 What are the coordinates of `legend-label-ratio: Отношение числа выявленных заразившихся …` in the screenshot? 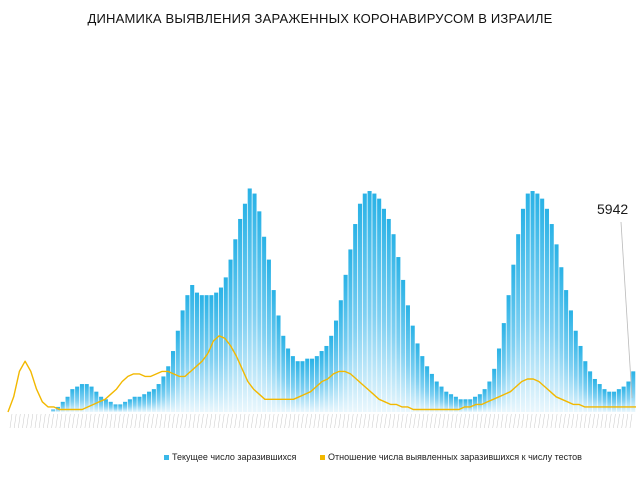 It's located at (455, 457).